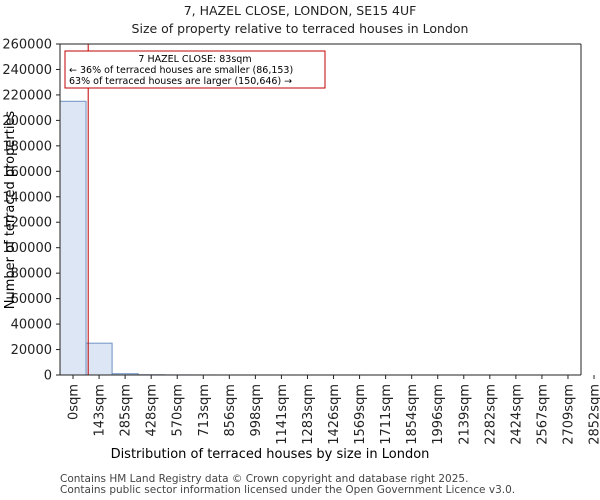  What do you see at coordinates (152, 410) in the screenshot?
I see `x-tick-label-3: 428sqm` at bounding box center [152, 410].